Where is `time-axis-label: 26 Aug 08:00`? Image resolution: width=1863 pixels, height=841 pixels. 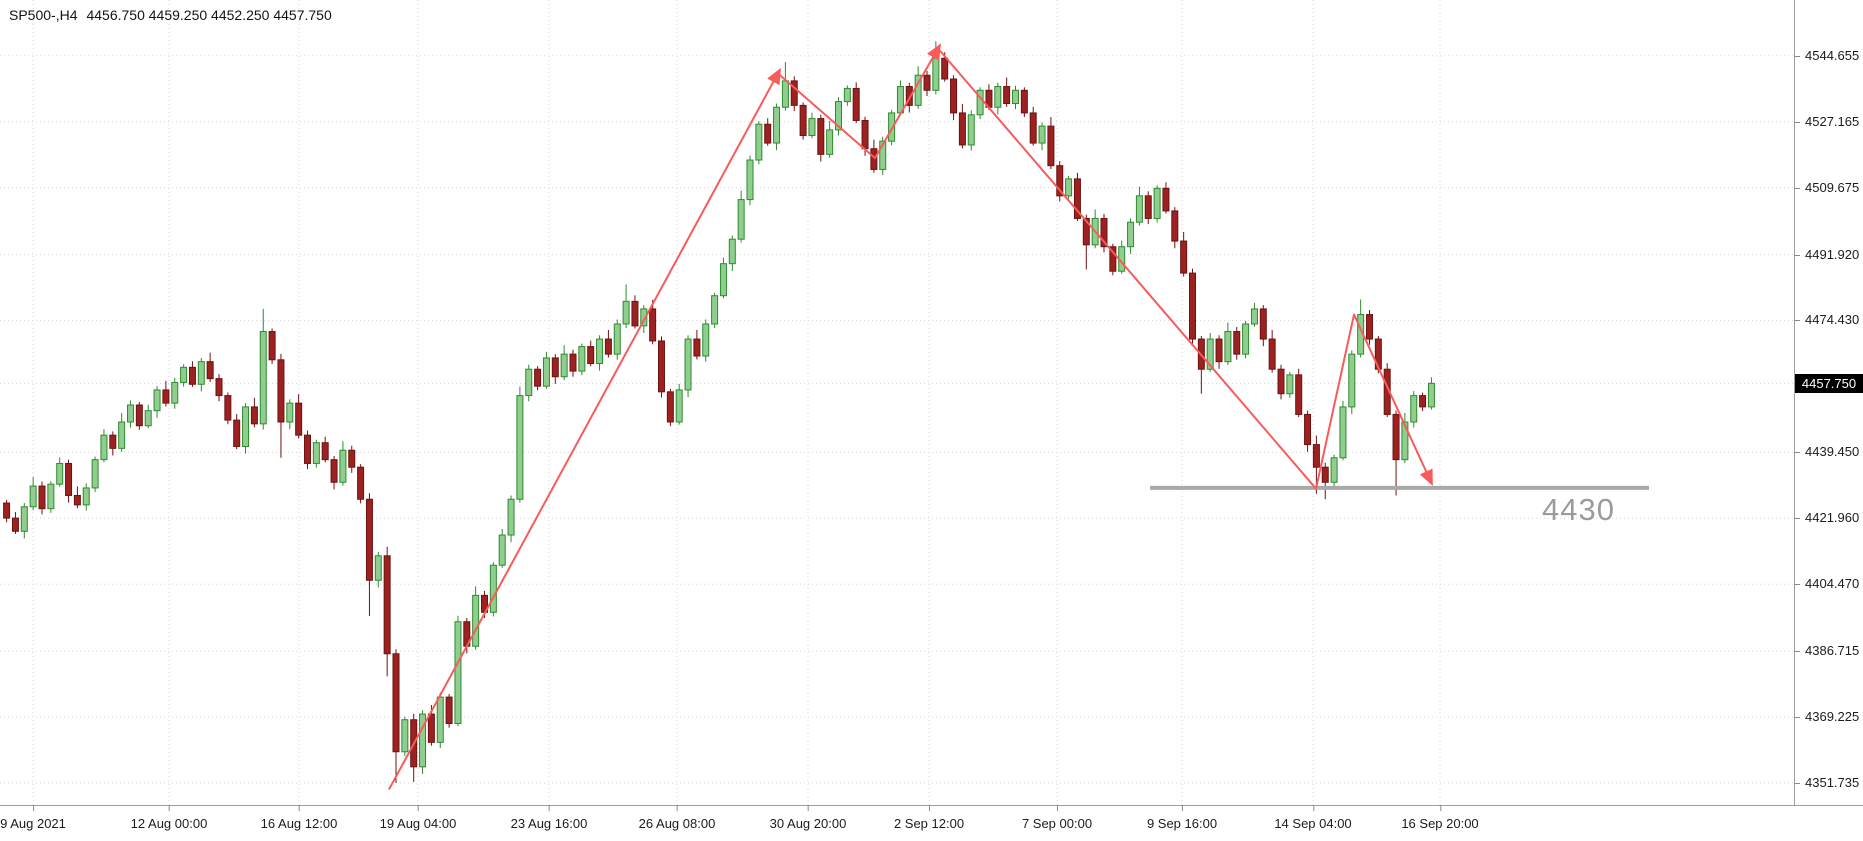
time-axis-label: 26 Aug 08:00 is located at coordinates (677, 818).